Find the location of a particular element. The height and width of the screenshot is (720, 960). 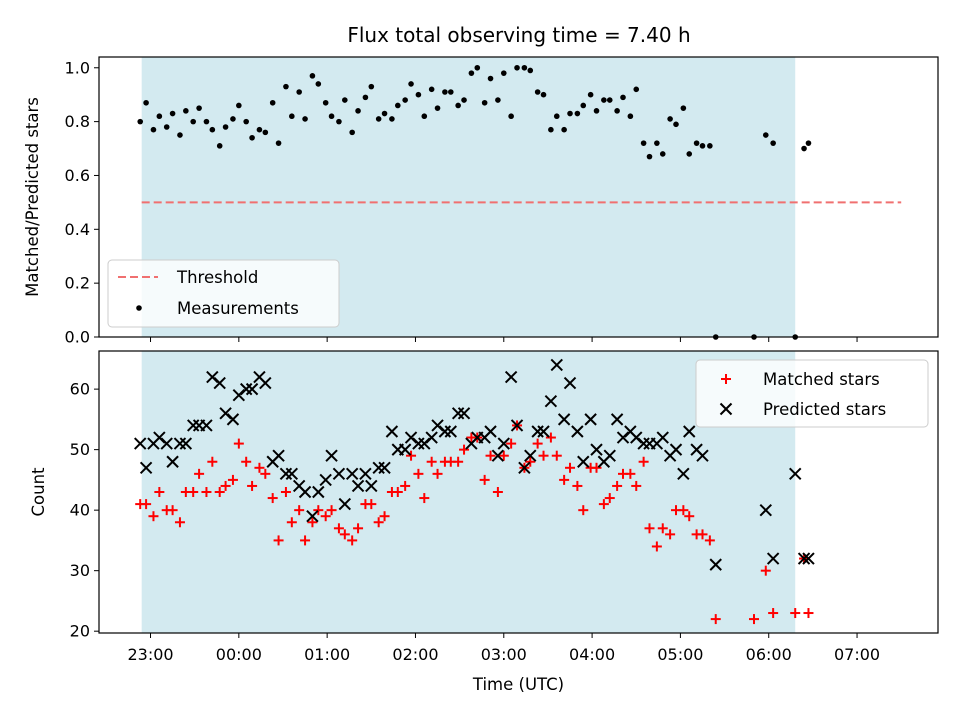

ratio-y-axis: 0.0 0.2 0.4 0.6 0.8 1.0 is located at coordinates (82, 202).